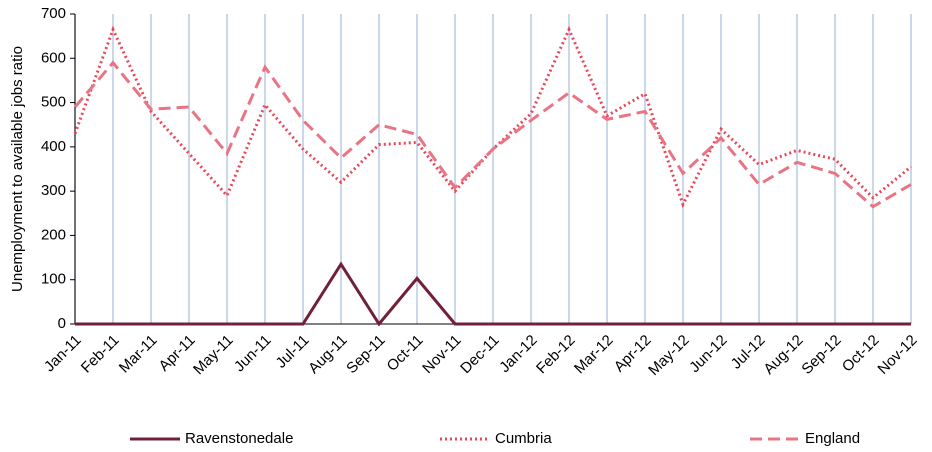 The height and width of the screenshot is (452, 932). I want to click on x-tick-label: Sep-12, so click(821, 355).